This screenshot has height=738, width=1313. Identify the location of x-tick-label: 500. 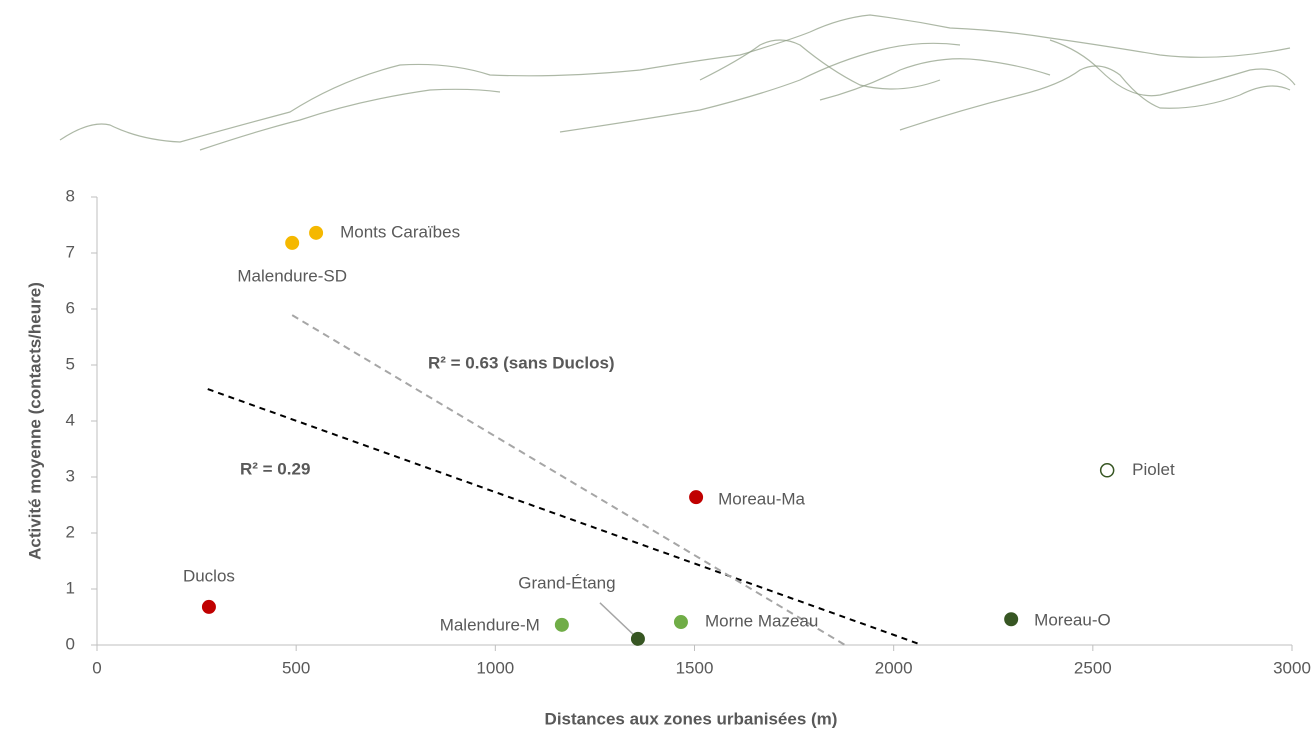
(296, 667).